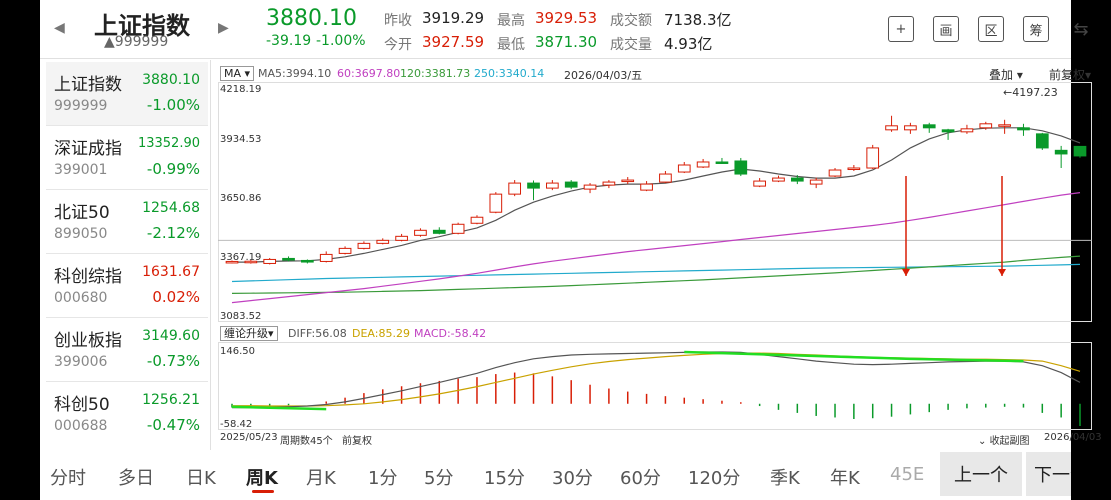 This screenshot has width=1111, height=500. Describe the element at coordinates (321, 478) in the screenshot. I see `tab-monthly-k: 月K` at that location.